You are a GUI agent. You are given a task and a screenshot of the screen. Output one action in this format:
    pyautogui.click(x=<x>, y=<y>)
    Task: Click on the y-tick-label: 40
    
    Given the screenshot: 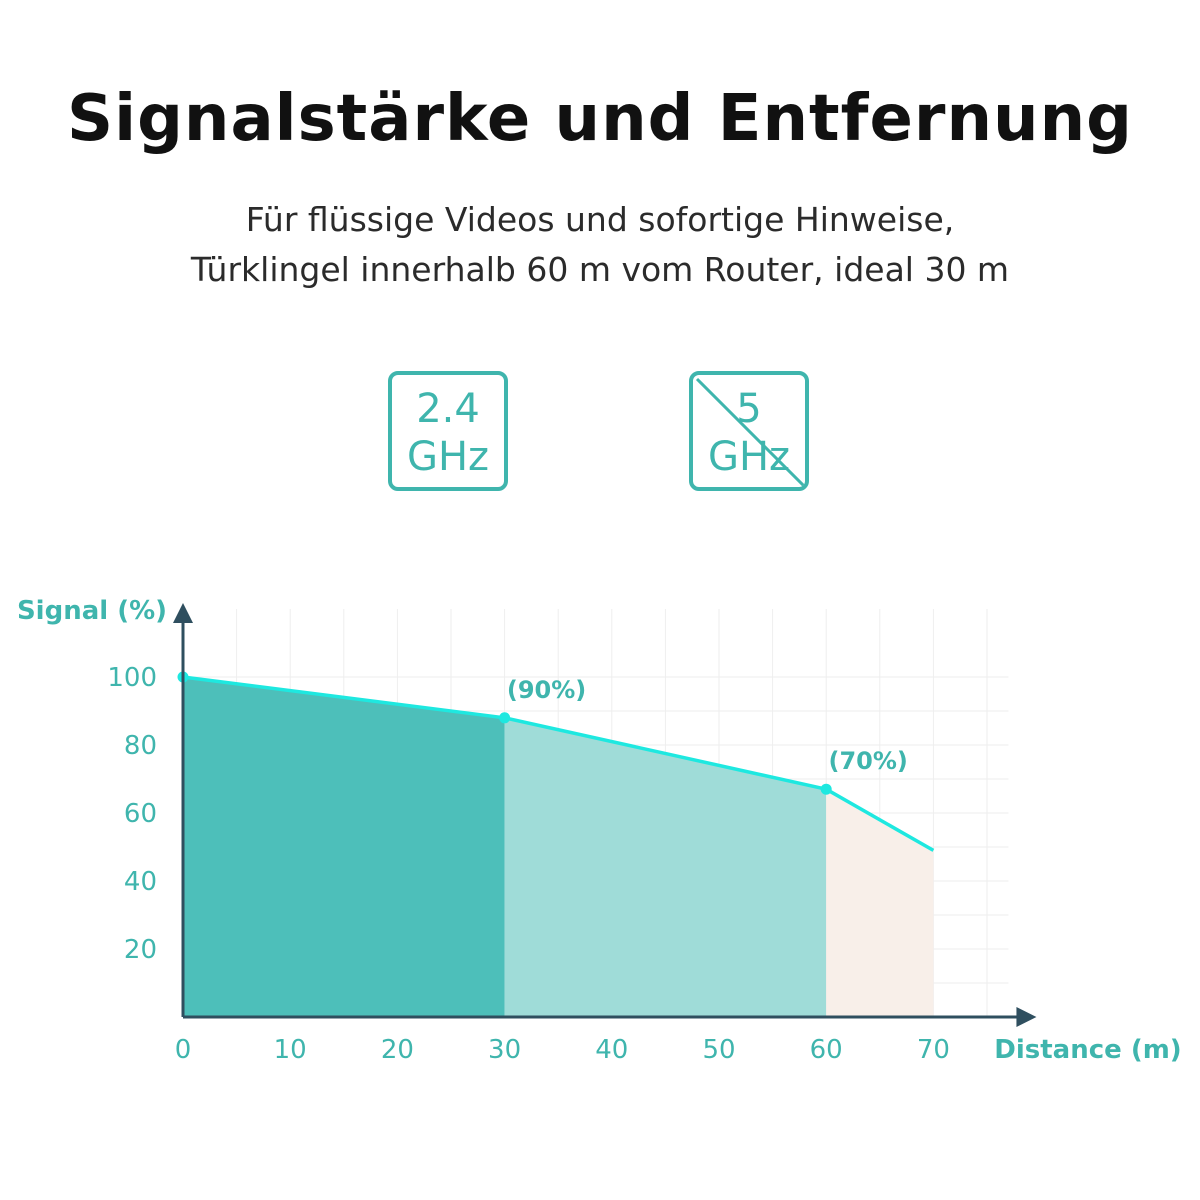 What is the action you would take?
    pyautogui.click(x=140, y=882)
    